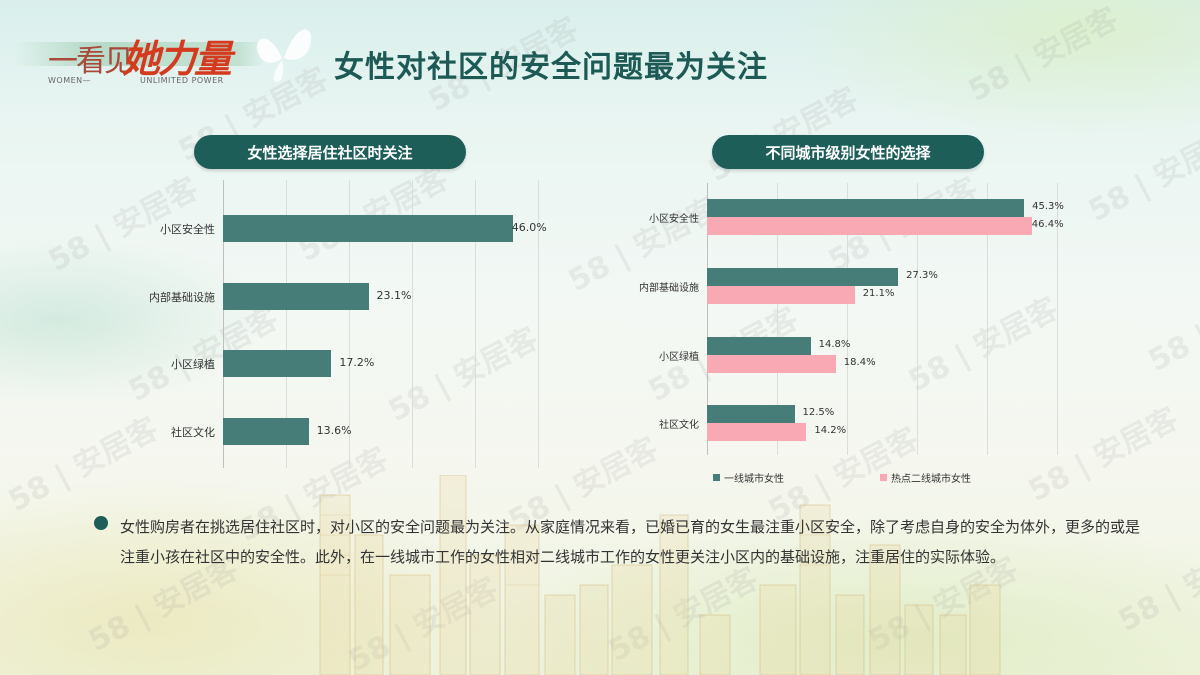 The width and height of the screenshot is (1200, 675). What do you see at coordinates (91, 61) in the screenshot?
I see `logo-main-text: 一看见` at bounding box center [91, 61].